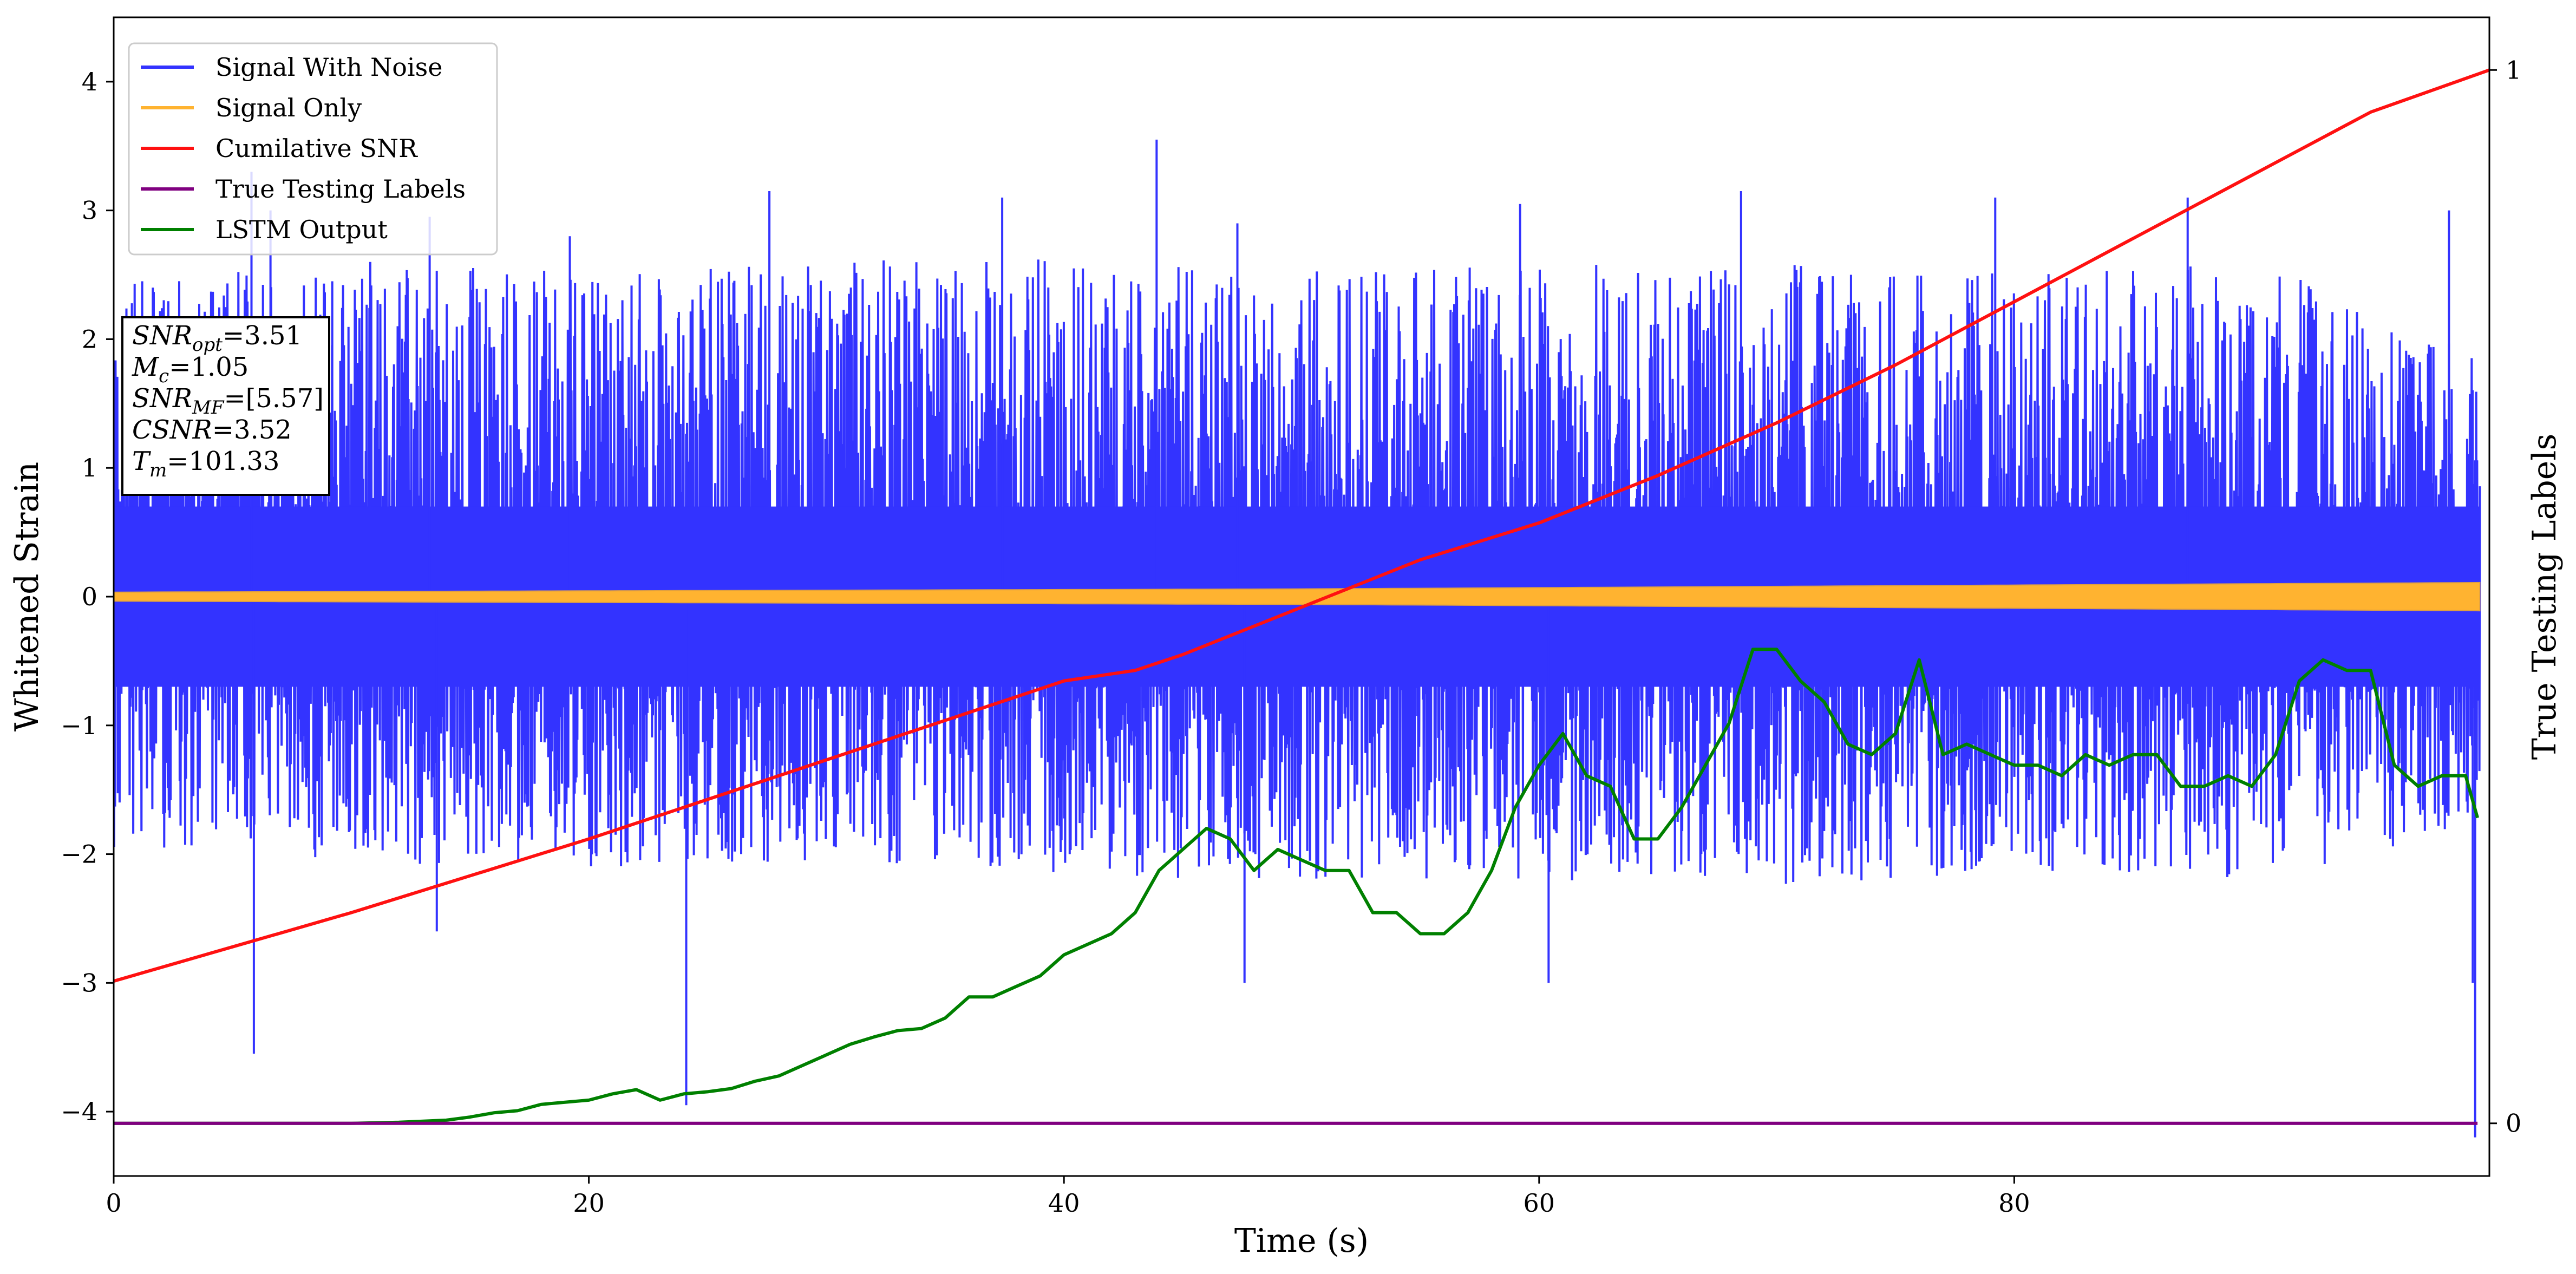 This screenshot has height=1274, width=2576. Describe the element at coordinates (2514, 1123) in the screenshot. I see `y-right-tick-label: 0` at that location.